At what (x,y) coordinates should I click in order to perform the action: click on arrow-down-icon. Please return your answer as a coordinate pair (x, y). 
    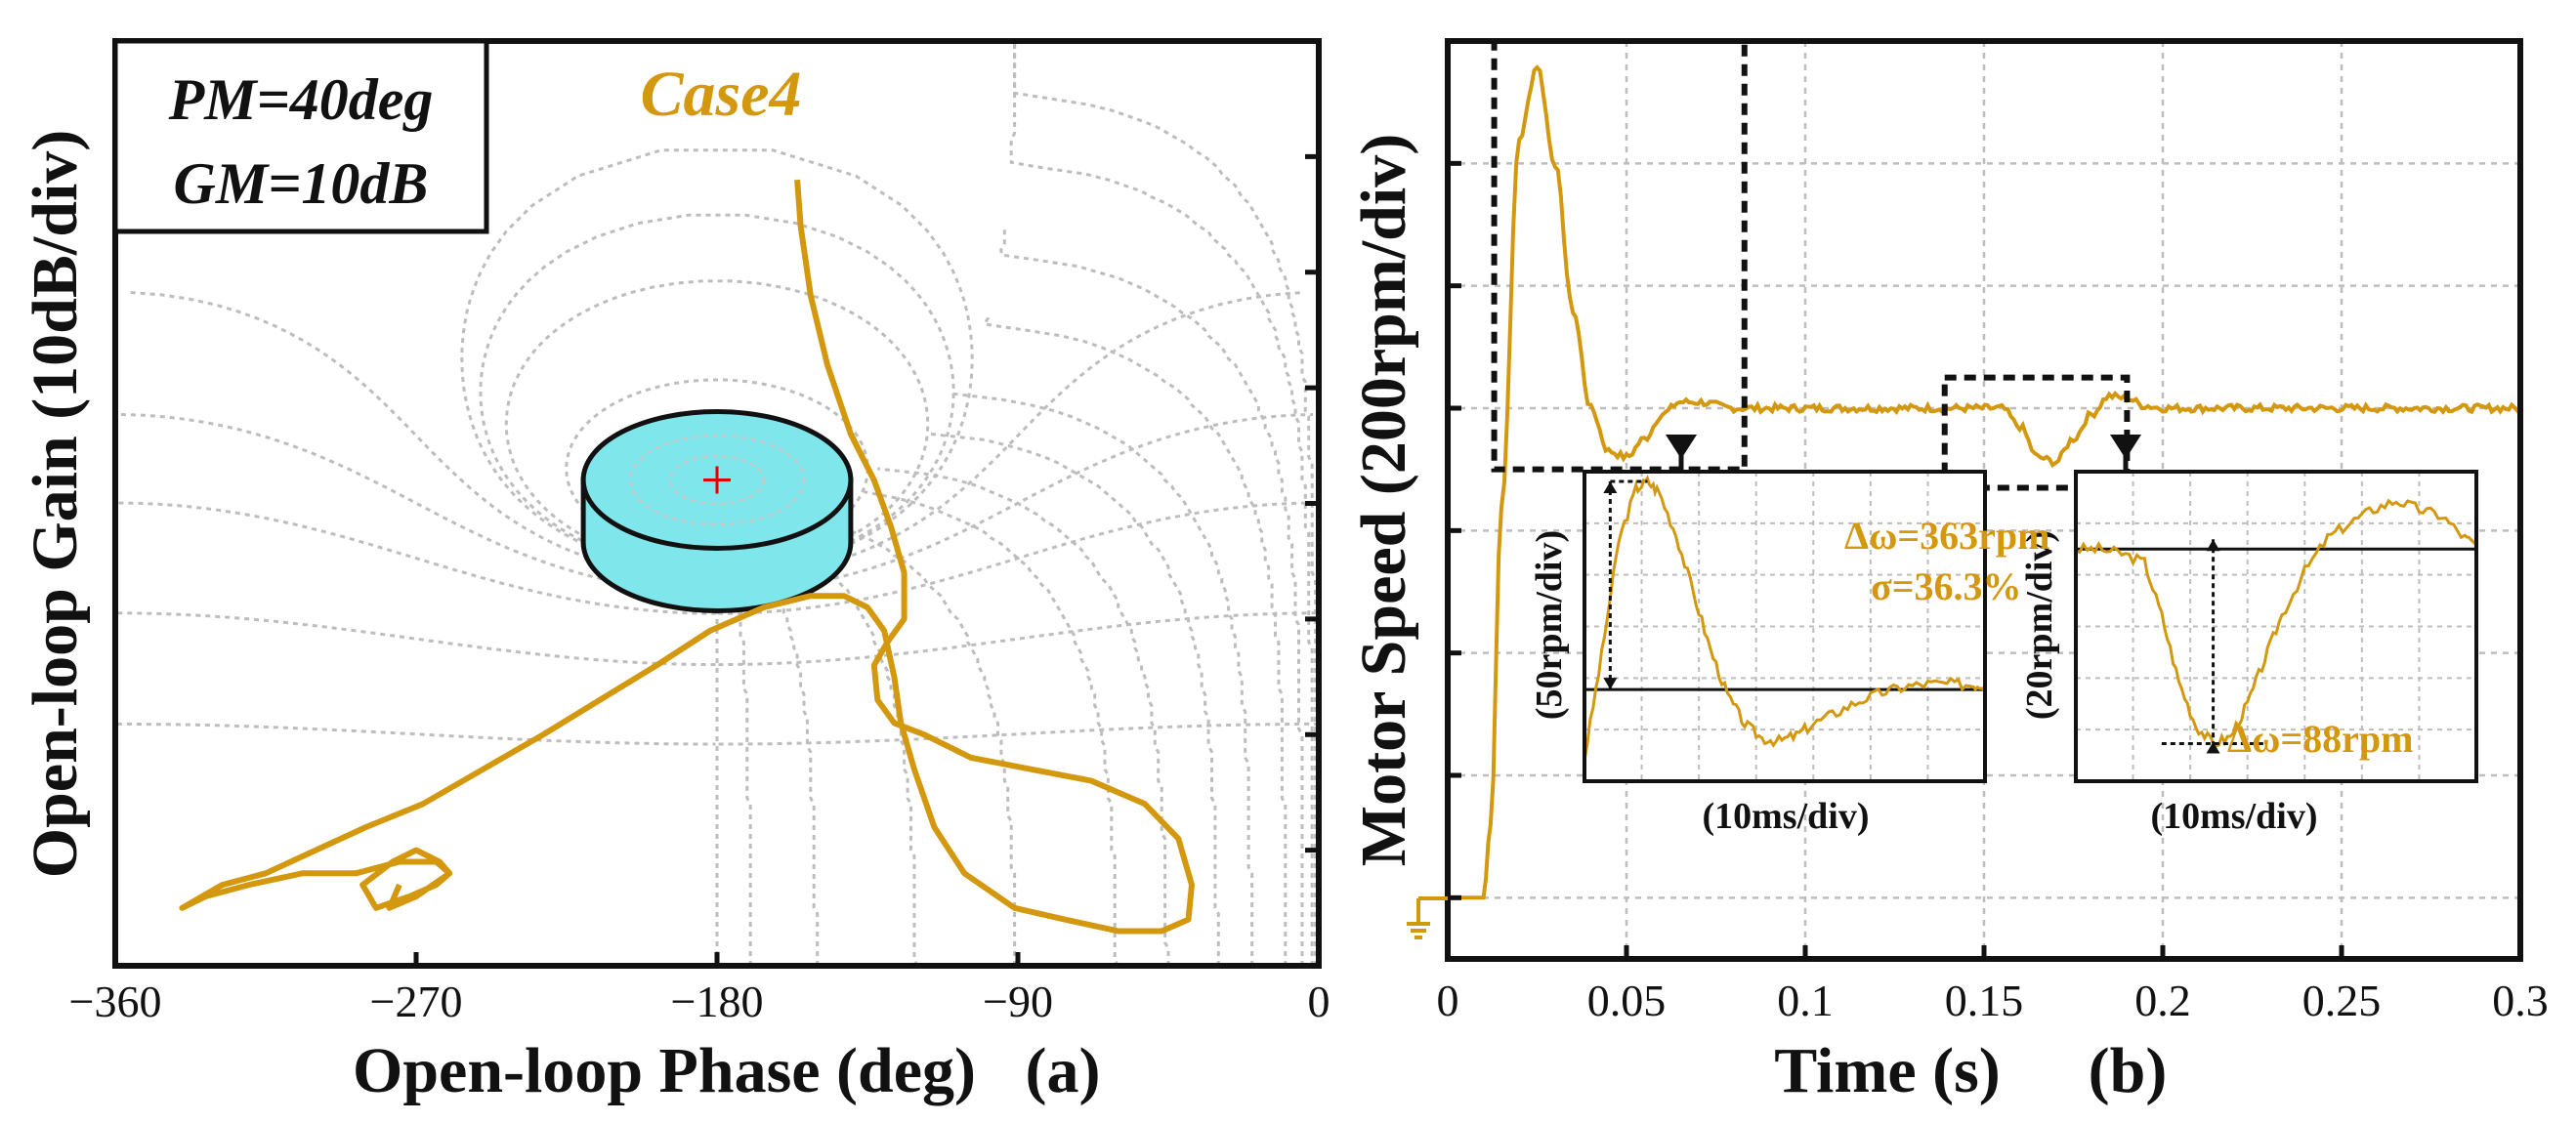
    Looking at the image, I should click on (1610, 684).